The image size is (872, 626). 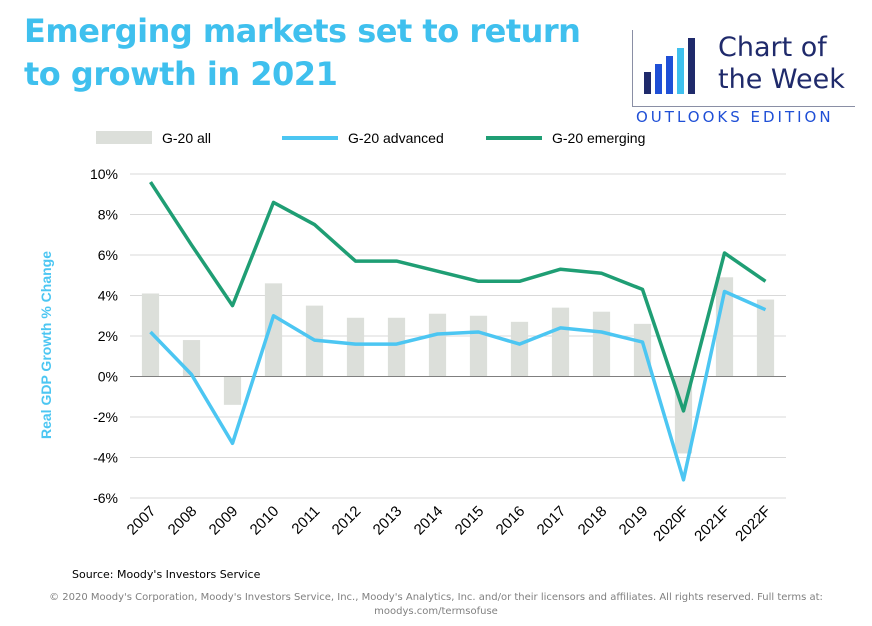 I want to click on y-tick-label: 4%, so click(x=108, y=296).